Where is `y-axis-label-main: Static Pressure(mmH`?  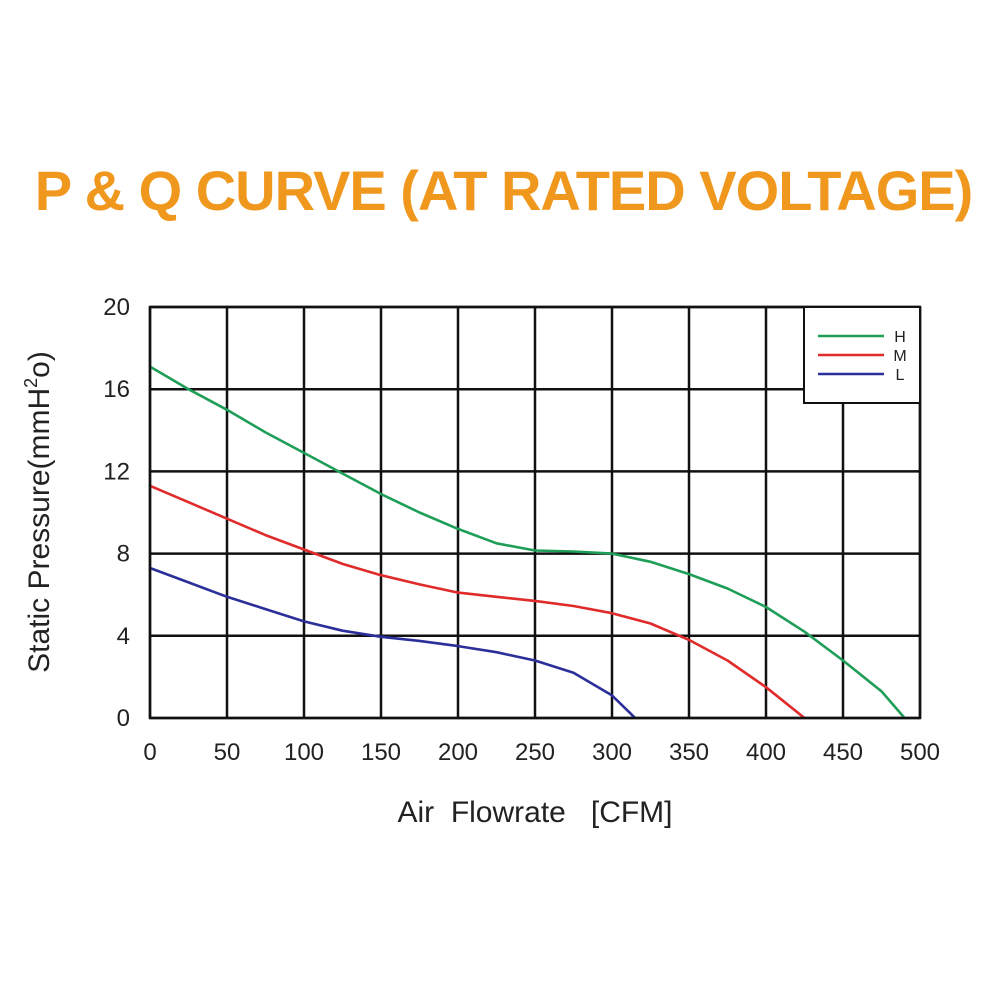 y-axis-label-main: Static Pressure(mmH is located at coordinates (39, 530).